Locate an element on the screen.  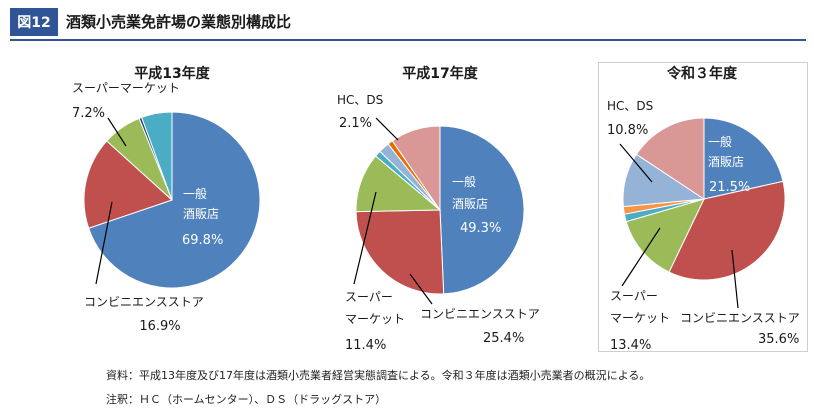
slice-value: 11.4% is located at coordinates (365, 345).